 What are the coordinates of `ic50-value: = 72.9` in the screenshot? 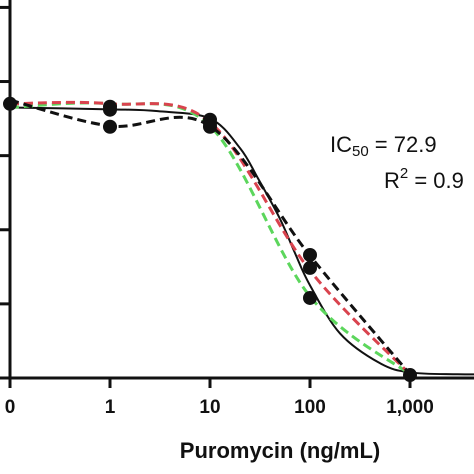 It's located at (403, 144).